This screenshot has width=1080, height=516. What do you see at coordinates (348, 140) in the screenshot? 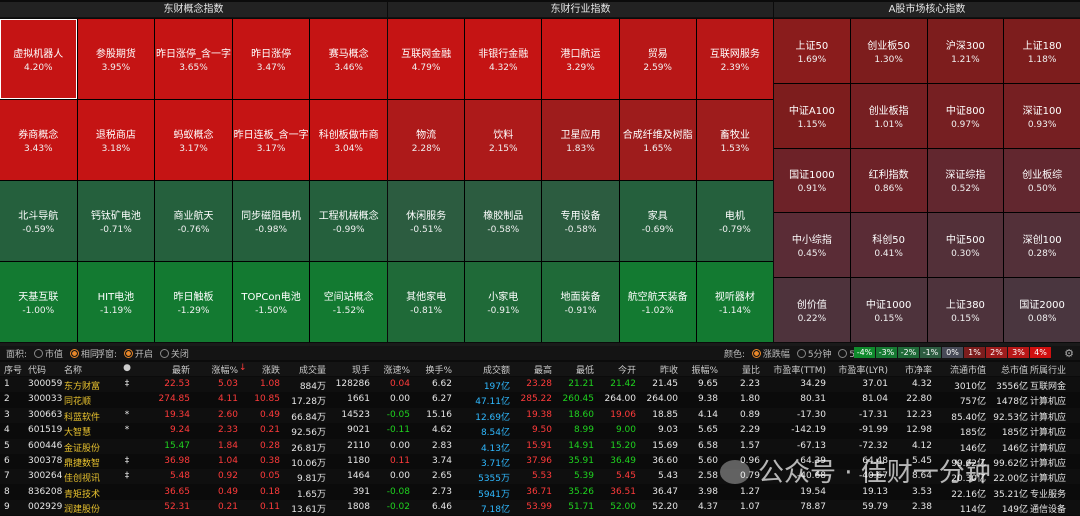
I see `treemap-tile: 科创板做市商 3.04%` at bounding box center [348, 140].